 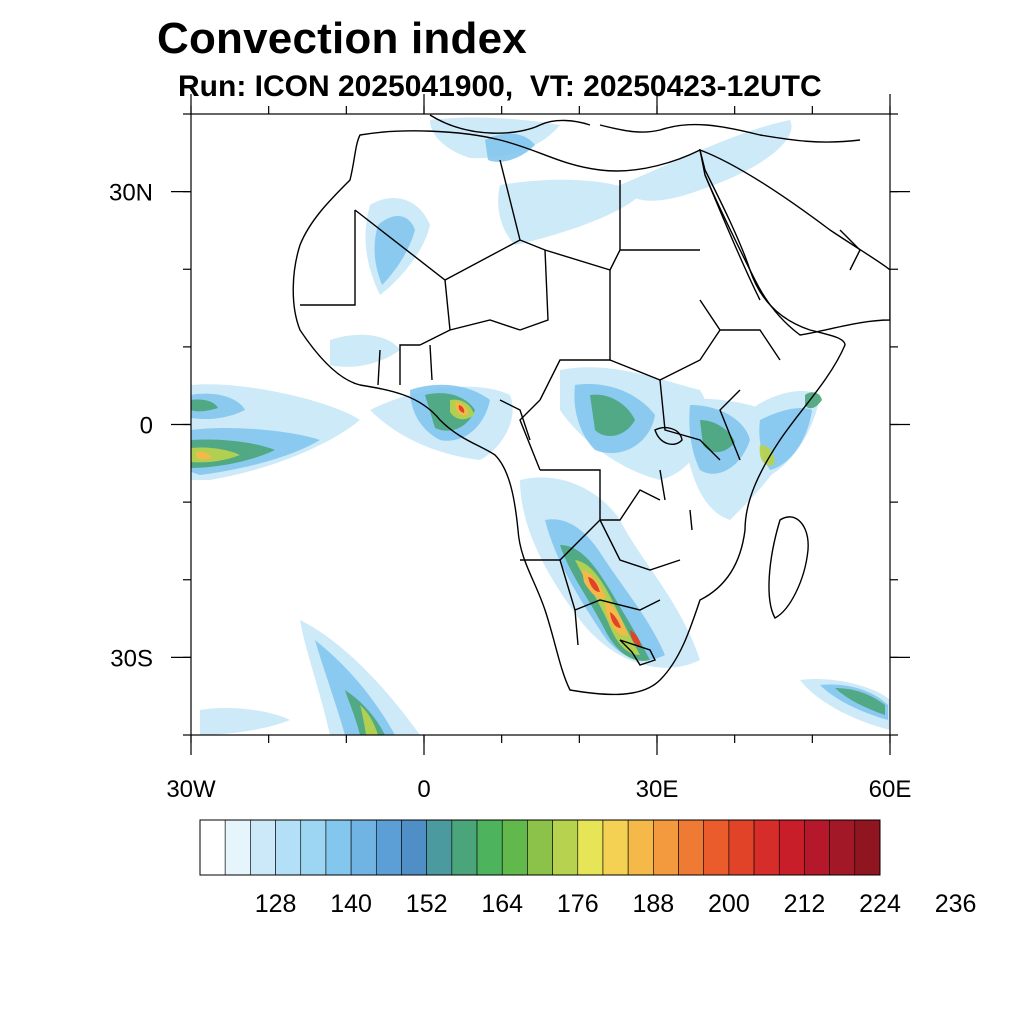 I want to click on colorbar-label: 236, so click(x=956, y=904).